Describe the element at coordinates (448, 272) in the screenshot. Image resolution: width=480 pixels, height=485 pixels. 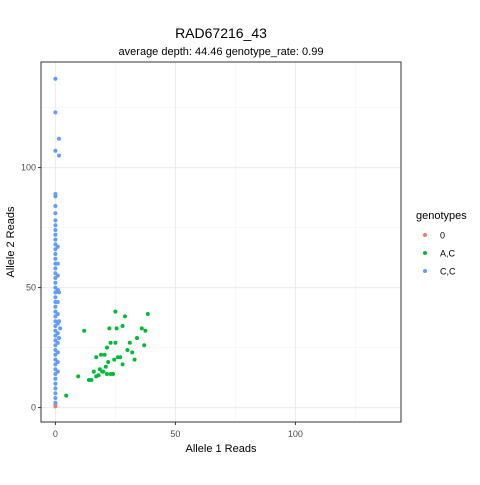
I see `legend-label: C,C` at that location.